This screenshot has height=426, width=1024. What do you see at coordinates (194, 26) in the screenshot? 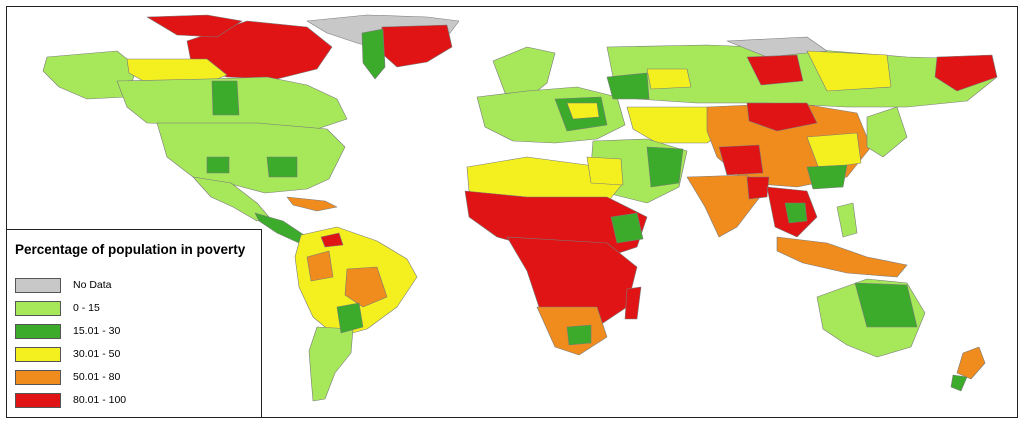
I see `region-canada-arctic-red2` at bounding box center [194, 26].